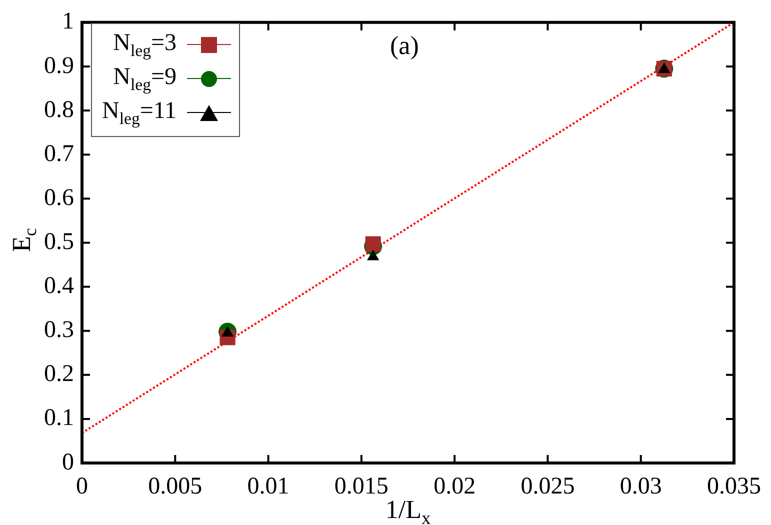  What do you see at coordinates (59, 330) in the screenshot?
I see `y-tick-label: 0.3` at bounding box center [59, 330].